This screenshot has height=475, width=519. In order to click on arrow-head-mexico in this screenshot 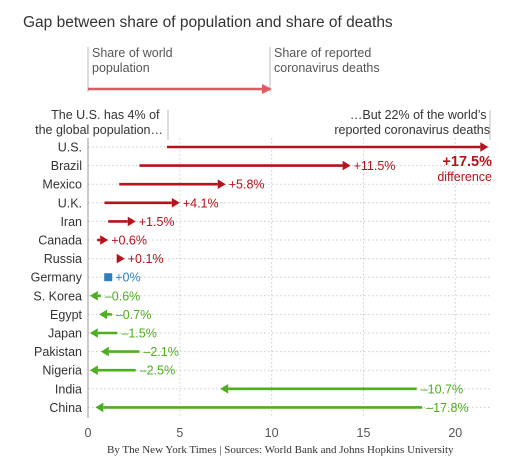, I will do `click(221, 184)`.